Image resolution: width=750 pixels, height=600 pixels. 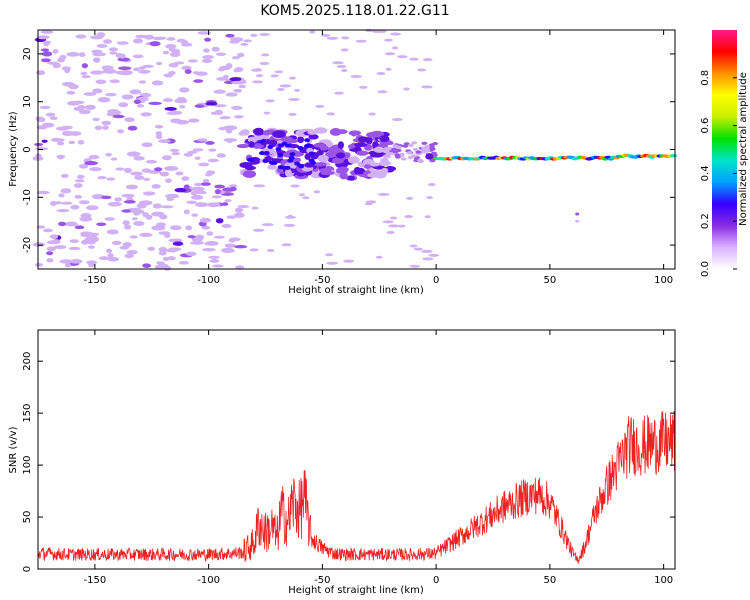 I want to click on y-tick-label: -20, so click(x=27, y=245).